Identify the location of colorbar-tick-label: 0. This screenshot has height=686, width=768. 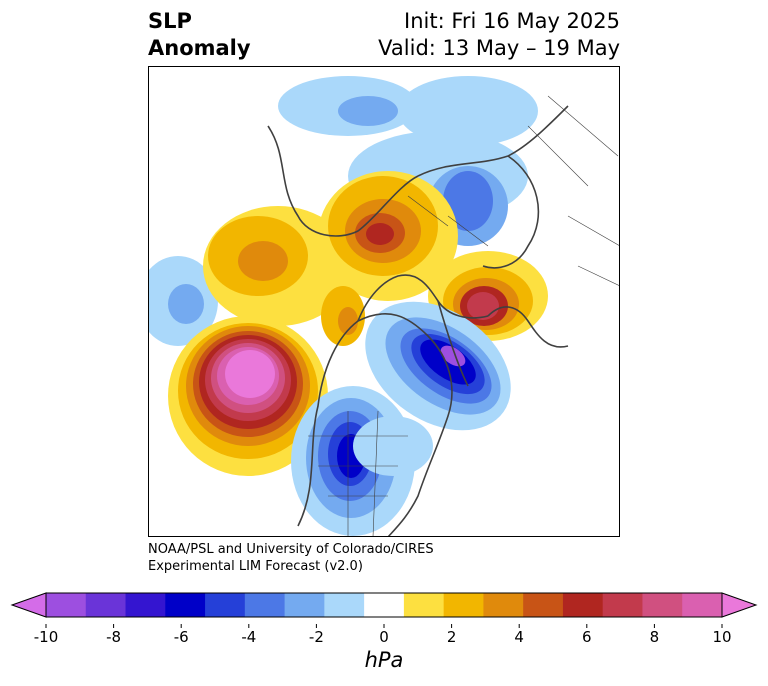
(384, 637).